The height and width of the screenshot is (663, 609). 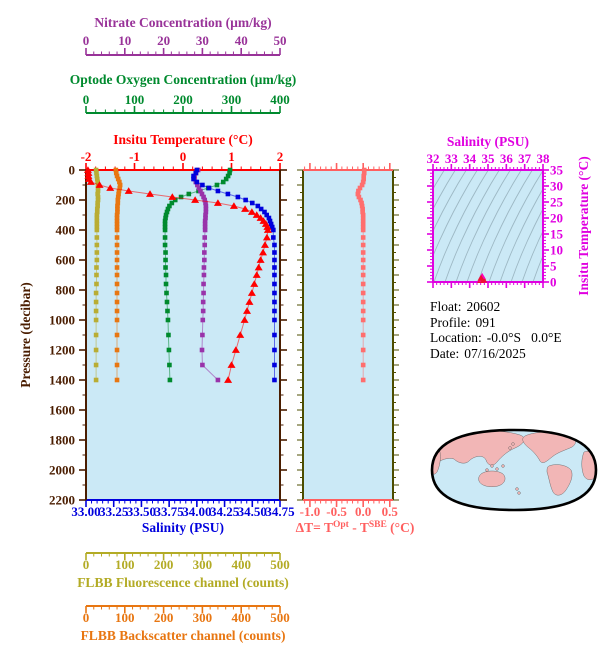 What do you see at coordinates (355, 527) in the screenshot?
I see `delta-t-axis-title: ΔT= TOpt - TSBE (°C)` at bounding box center [355, 527].